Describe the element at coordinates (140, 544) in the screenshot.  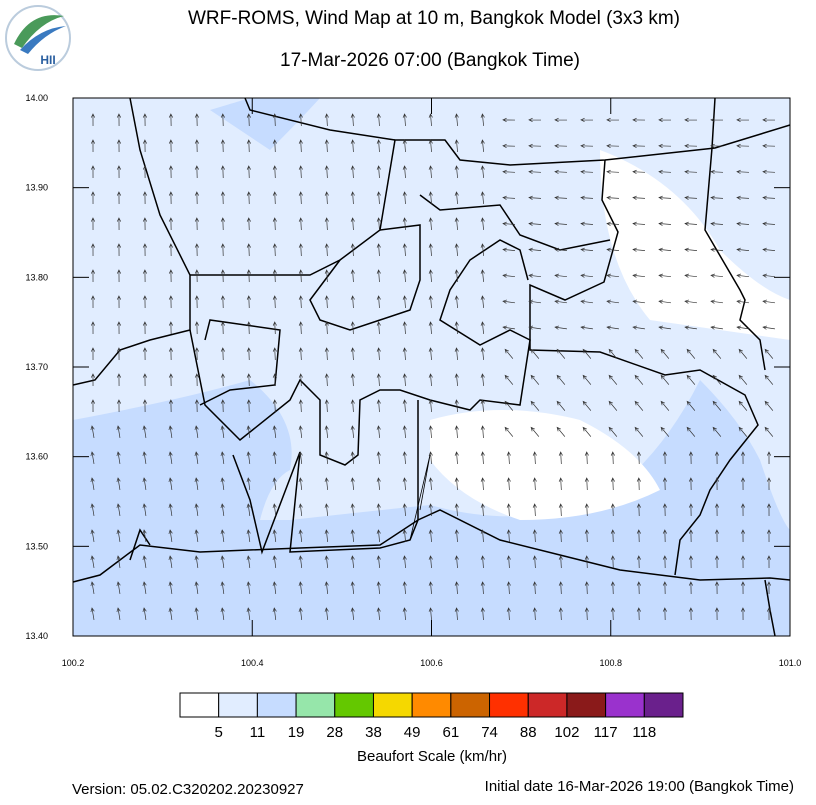
I see `boundary` at that location.